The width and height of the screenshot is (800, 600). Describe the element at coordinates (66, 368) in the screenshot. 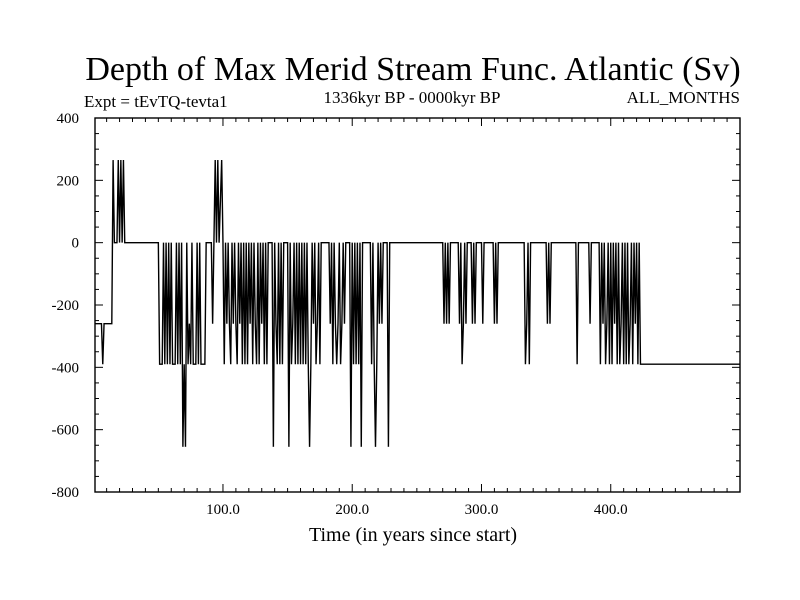

I see `y-tick-label: -400` at that location.